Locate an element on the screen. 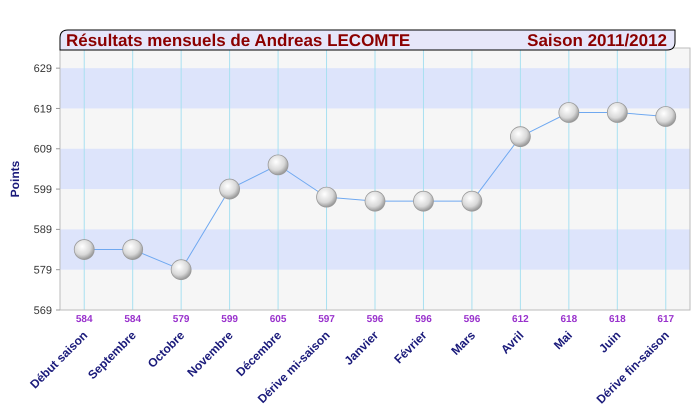 This screenshot has height=420, width=700. x-tick-label: Mai is located at coordinates (562, 340).